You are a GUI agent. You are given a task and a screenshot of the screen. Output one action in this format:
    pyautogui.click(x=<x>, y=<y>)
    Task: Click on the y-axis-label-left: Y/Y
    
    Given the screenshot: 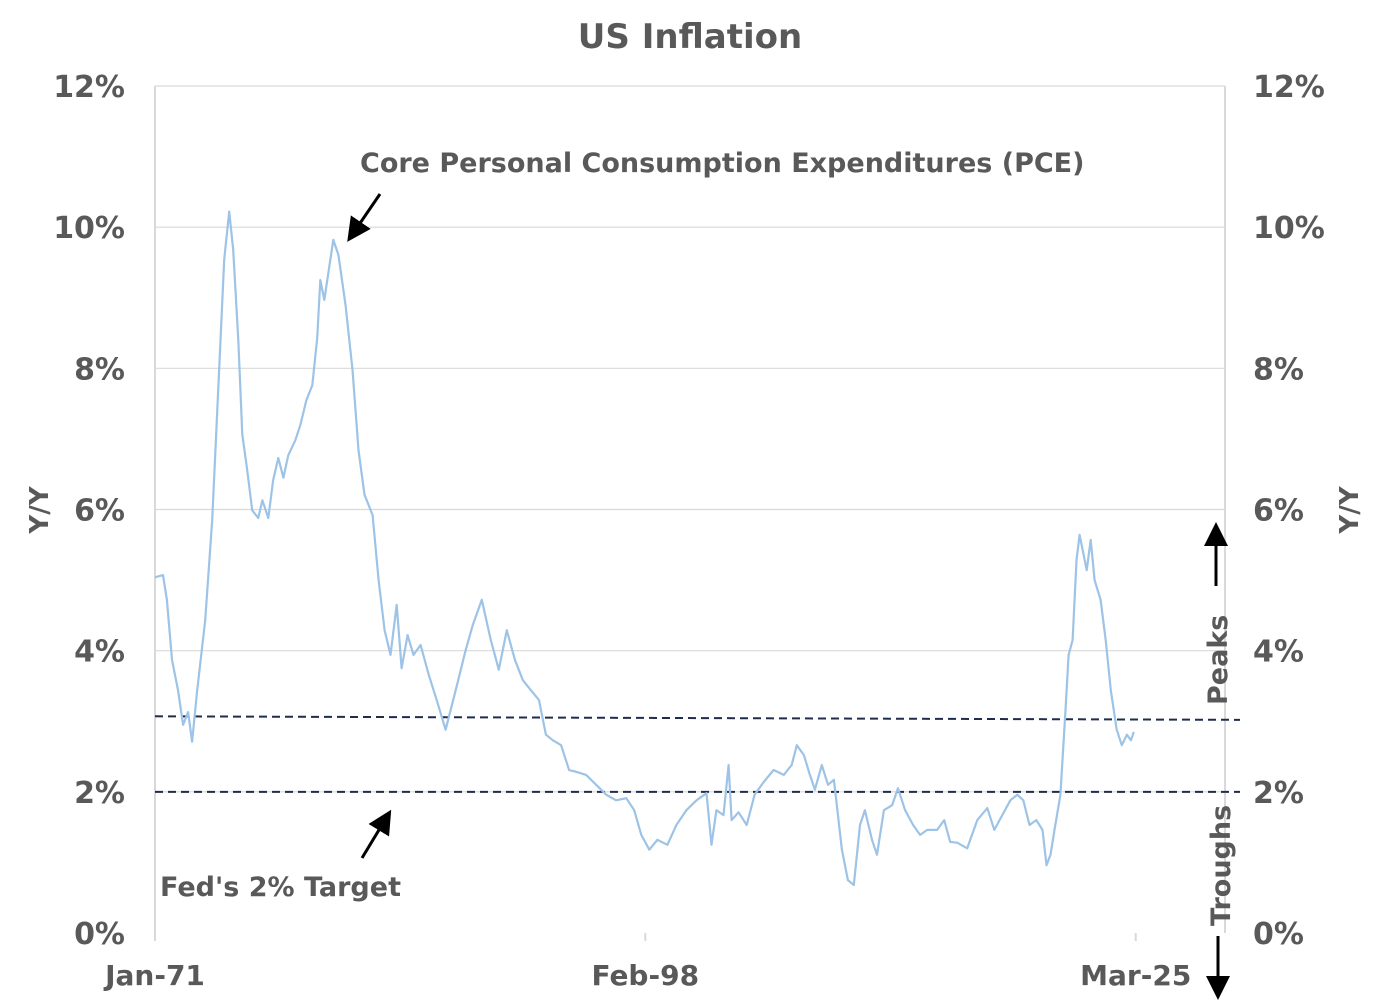 What is the action you would take?
    pyautogui.click(x=40, y=509)
    